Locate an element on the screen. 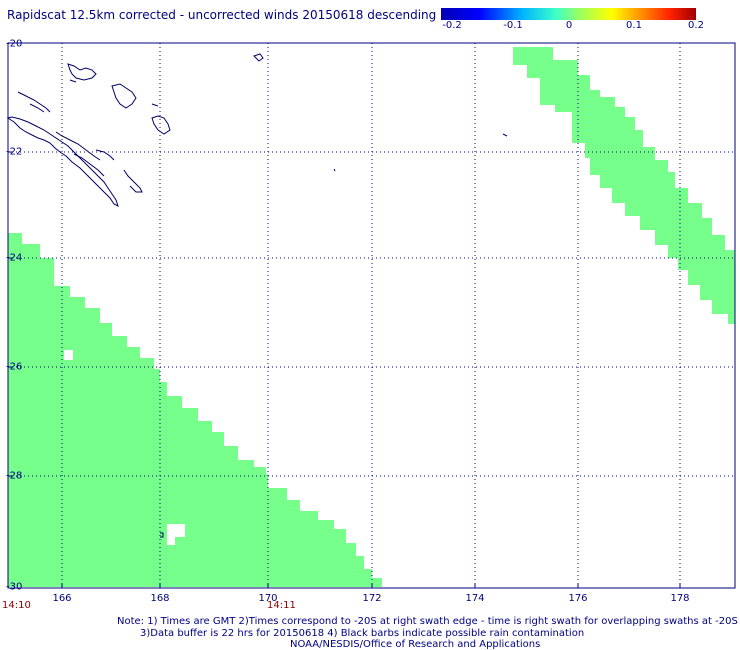  colorbar-tick-label: 0 is located at coordinates (569, 25).